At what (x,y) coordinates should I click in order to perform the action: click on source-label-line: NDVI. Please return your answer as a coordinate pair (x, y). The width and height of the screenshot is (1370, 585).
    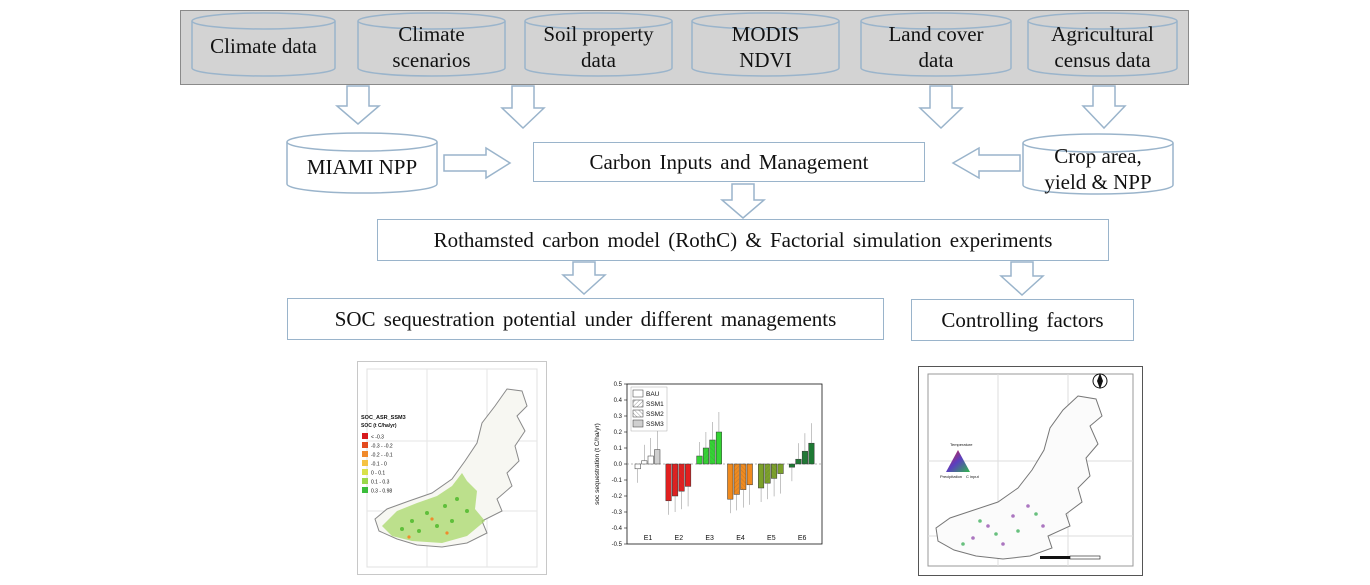
    Looking at the image, I should click on (765, 60).